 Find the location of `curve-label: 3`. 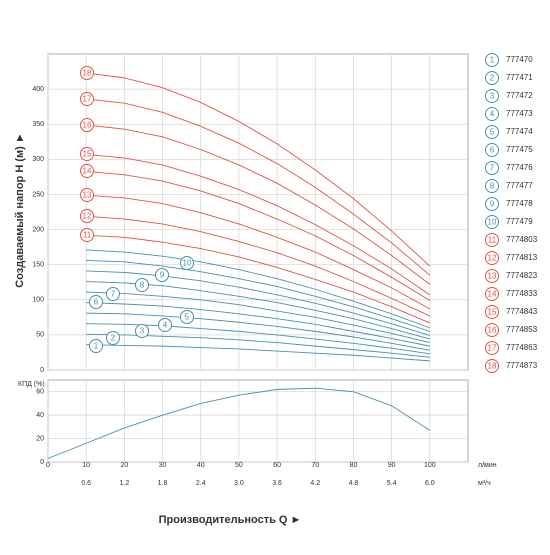

curve-label: 3 is located at coordinates (142, 331).